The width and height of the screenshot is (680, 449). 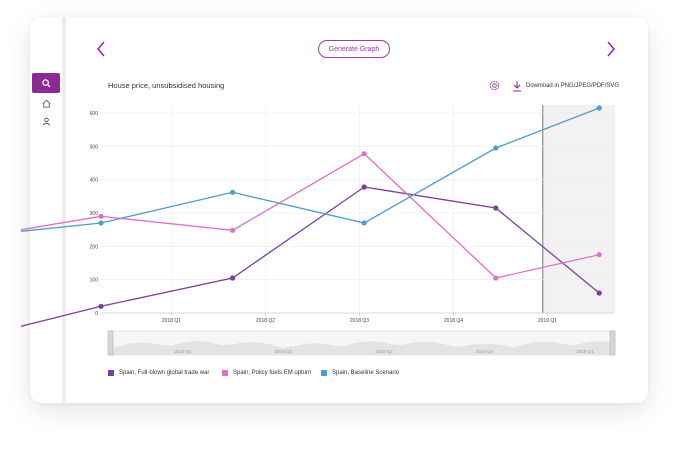 What do you see at coordinates (164, 373) in the screenshot?
I see `legend-label: Spain, Full-blown global trade war` at bounding box center [164, 373].